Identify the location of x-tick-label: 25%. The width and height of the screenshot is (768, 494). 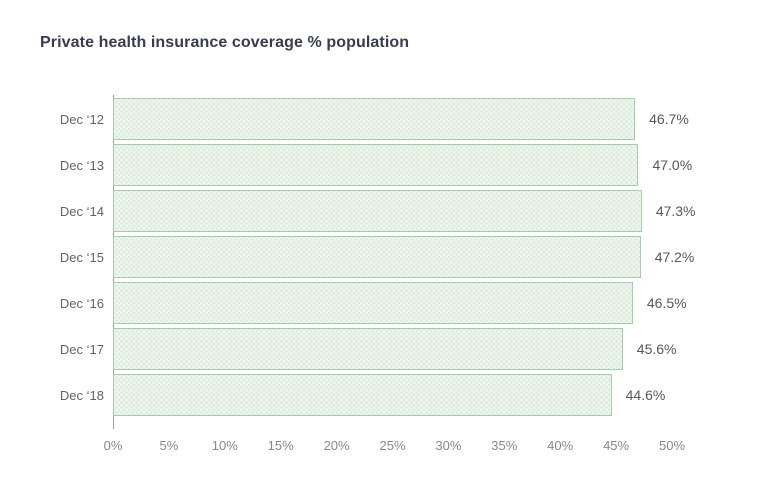
(392, 445).